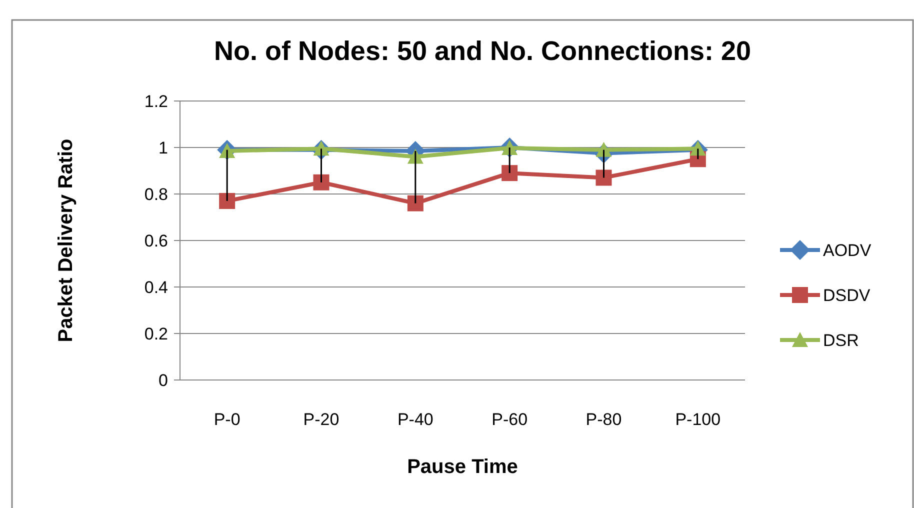 The image size is (914, 508). Describe the element at coordinates (163, 380) in the screenshot. I see `y-tick-label: 0` at that location.